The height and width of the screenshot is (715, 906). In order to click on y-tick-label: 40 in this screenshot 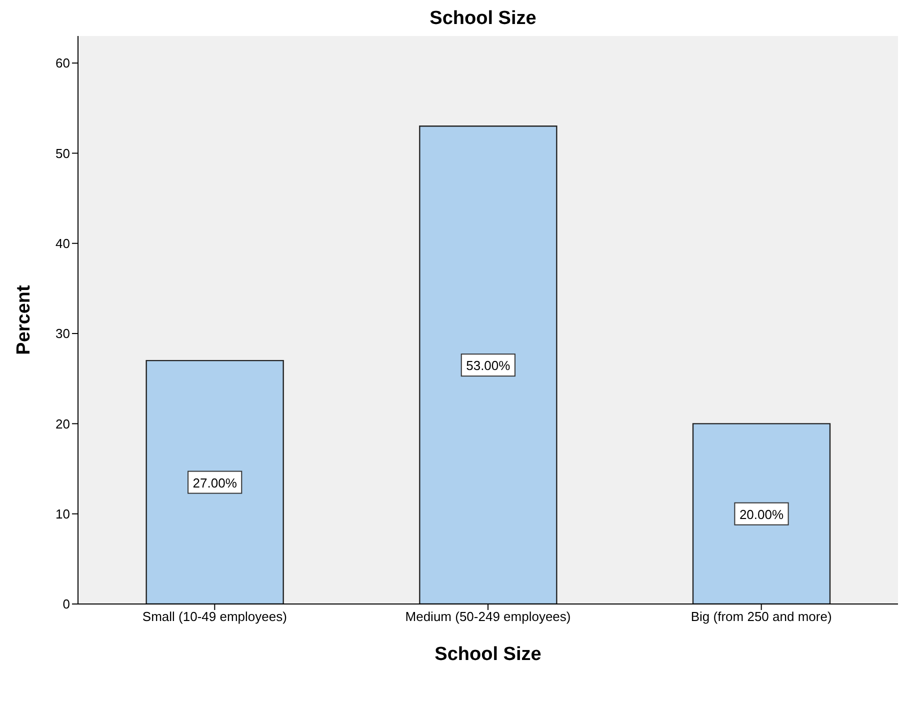, I will do `click(63, 243)`.